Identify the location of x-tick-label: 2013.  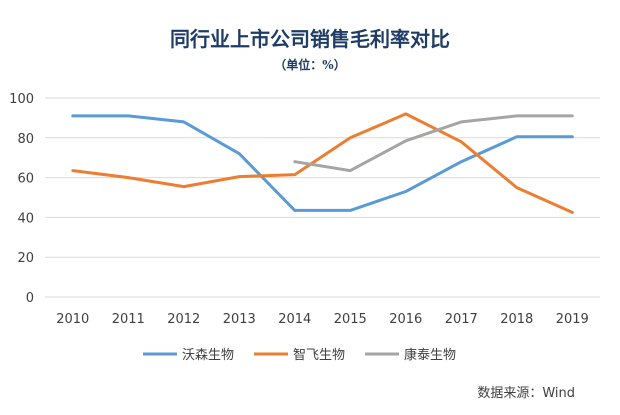
(239, 319).